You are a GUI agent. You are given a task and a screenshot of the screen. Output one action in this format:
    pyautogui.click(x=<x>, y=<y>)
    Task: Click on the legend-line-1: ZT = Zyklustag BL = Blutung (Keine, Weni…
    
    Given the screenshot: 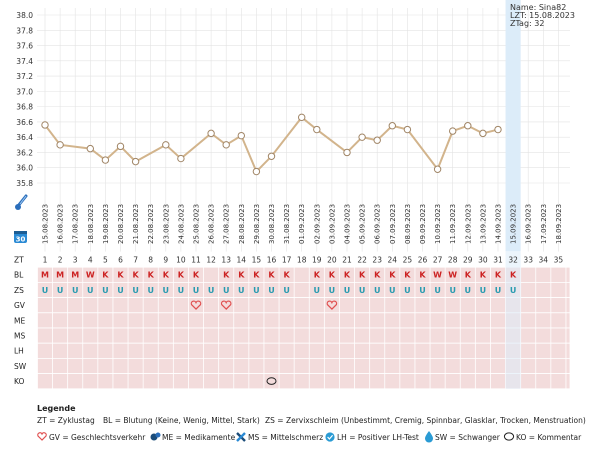 What is the action you would take?
    pyautogui.click(x=311, y=420)
    